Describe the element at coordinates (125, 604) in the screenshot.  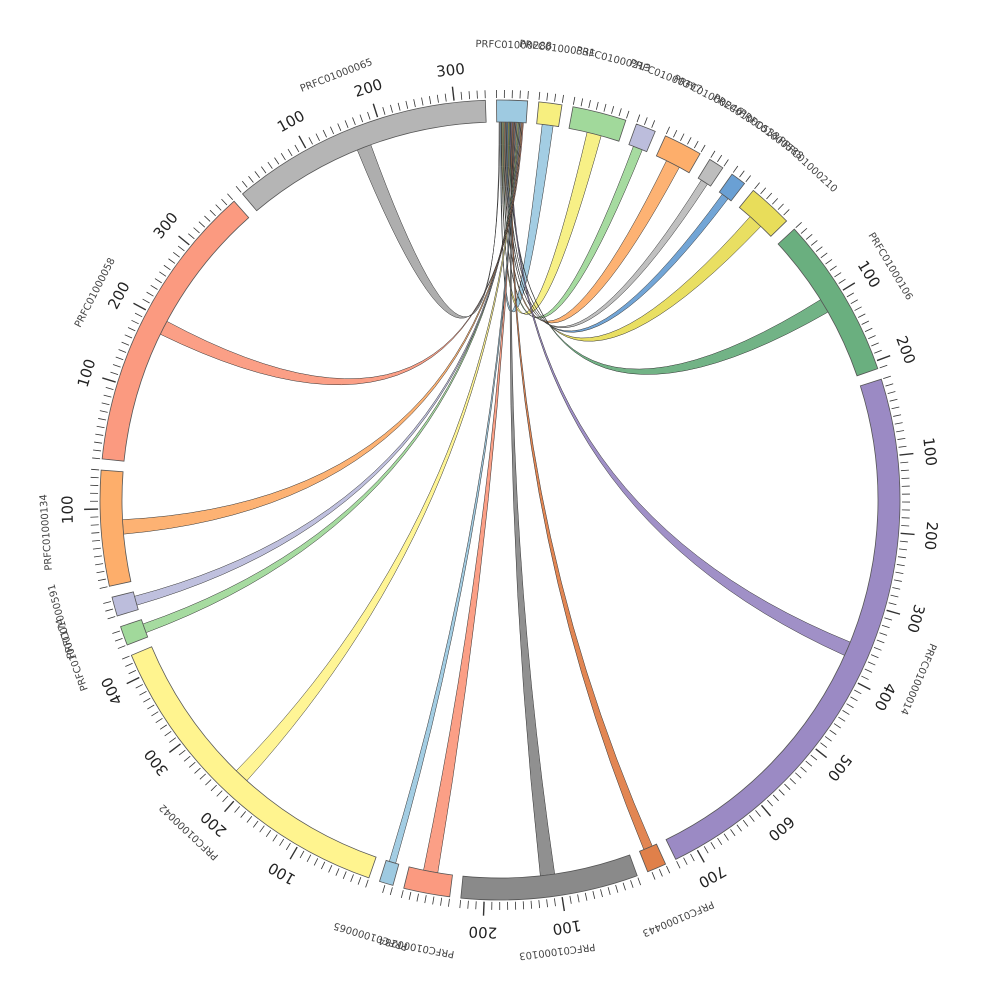
I see `segment-prfc01000591` at that location.